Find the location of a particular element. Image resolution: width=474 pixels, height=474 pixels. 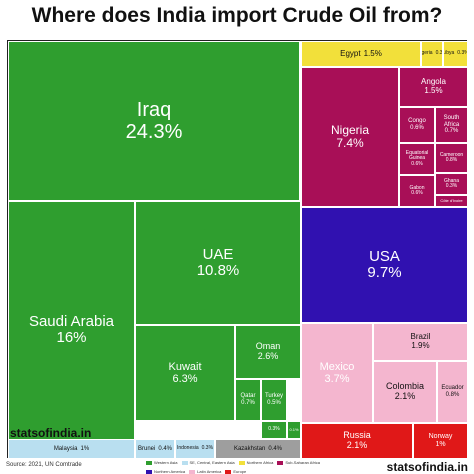

tile-congo: Congo 0.6% is located at coordinates (417, 125).